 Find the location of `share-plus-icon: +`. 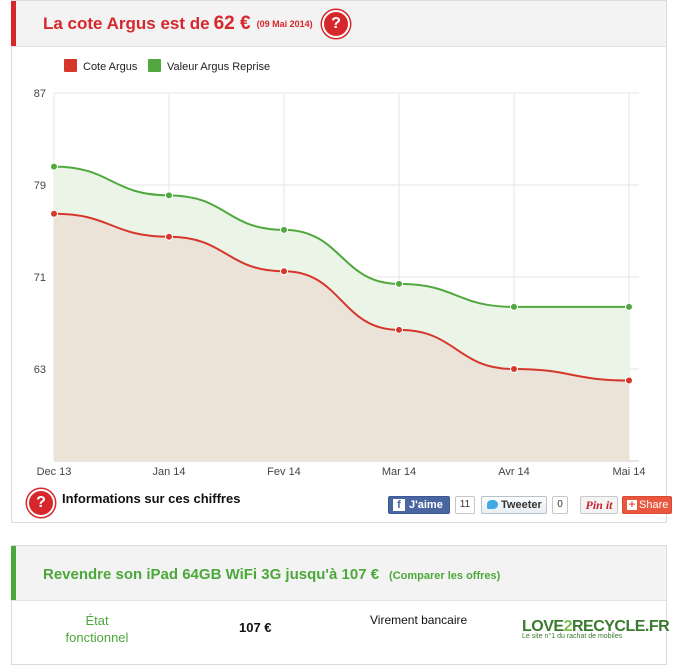

share-plus-icon: + is located at coordinates (632, 505).